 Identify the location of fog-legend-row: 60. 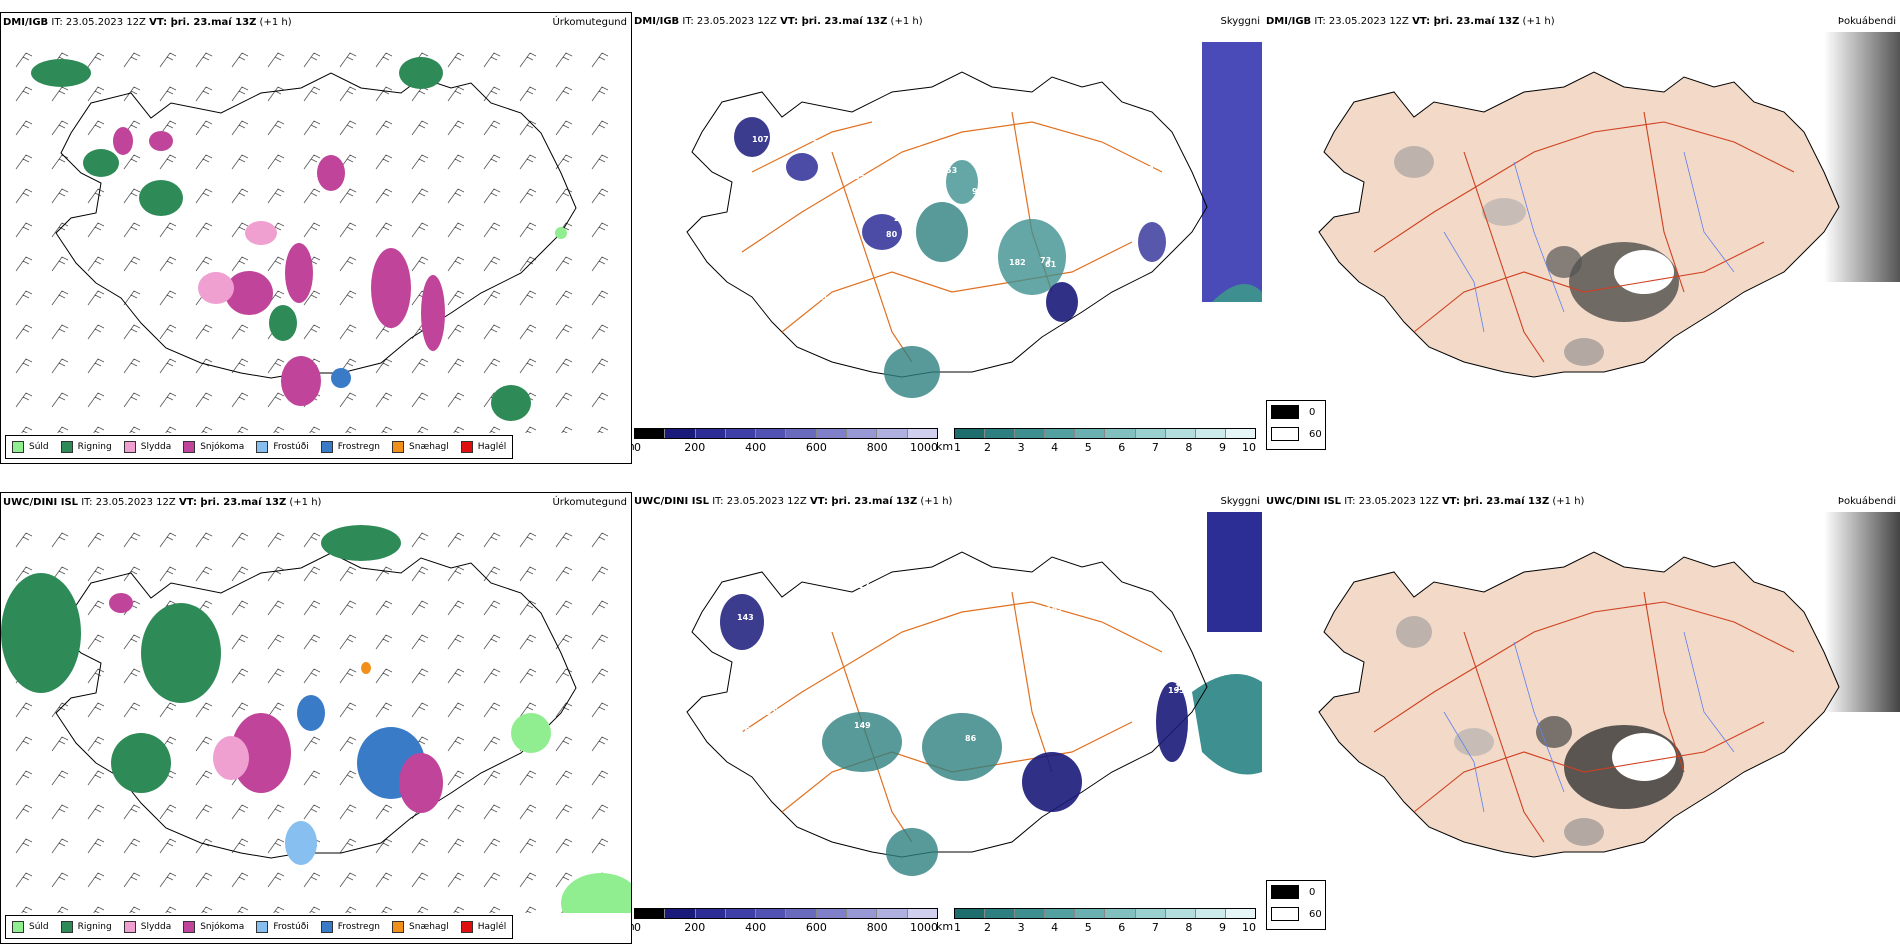
(1296, 914).